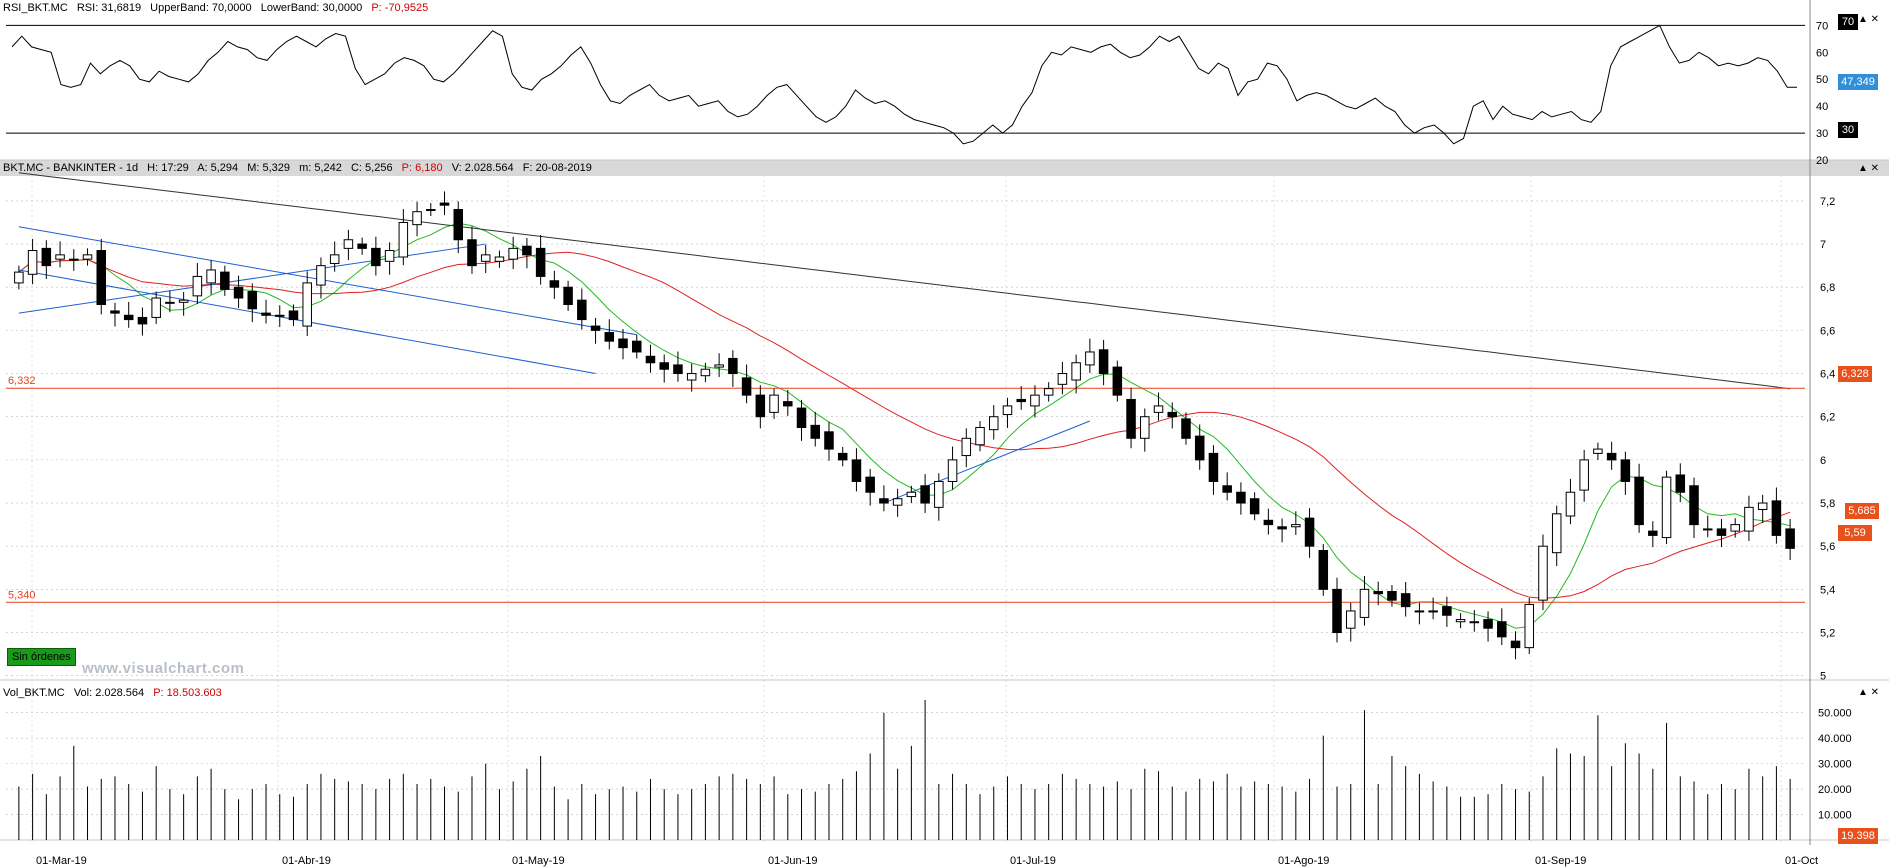 The width and height of the screenshot is (1889, 868). Describe the element at coordinates (1869, 692) in the screenshot. I see `vol-panel-controls: ▲ ✕` at that location.